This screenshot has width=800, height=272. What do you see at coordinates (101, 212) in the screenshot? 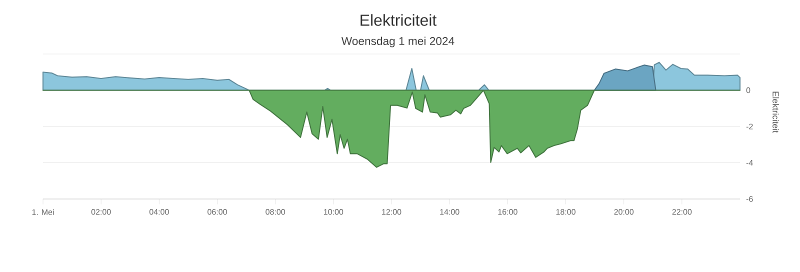
I see `x-tick-label: 02:00` at bounding box center [101, 212].